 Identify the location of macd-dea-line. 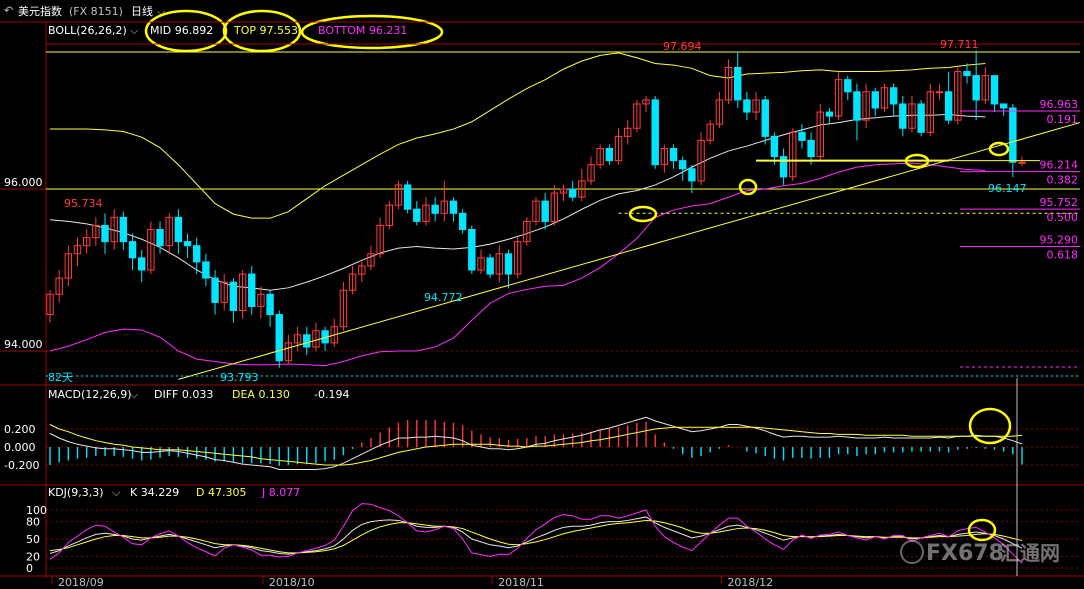
(536, 445).